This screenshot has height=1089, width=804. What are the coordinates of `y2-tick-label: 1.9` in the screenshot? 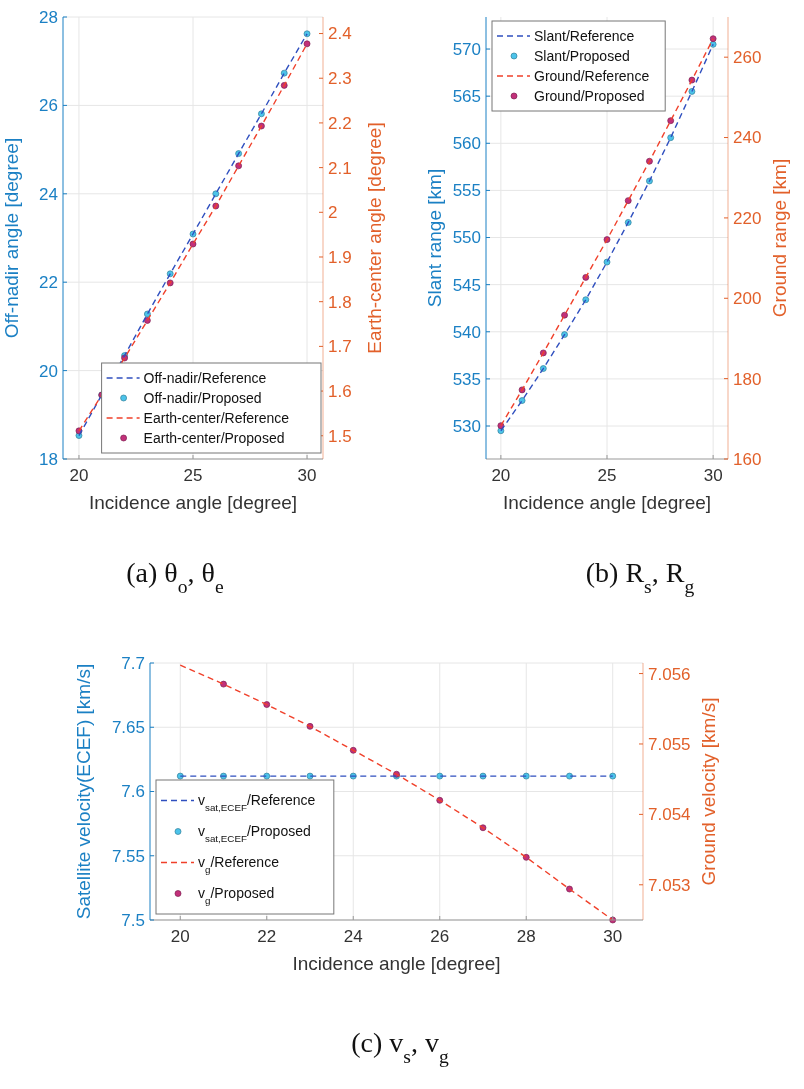 It's located at (340, 257).